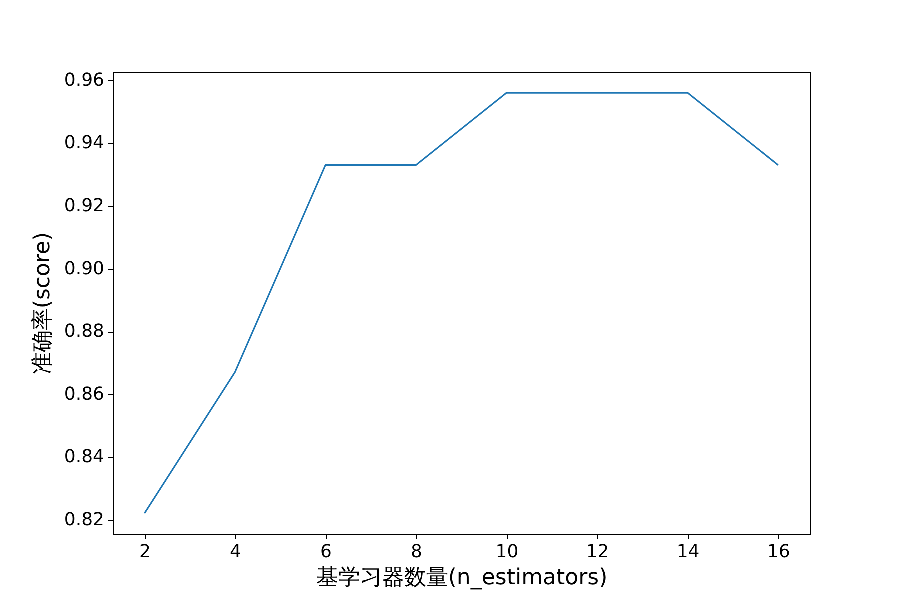  Describe the element at coordinates (507, 552) in the screenshot. I see `x-tick-label: 10` at that location.